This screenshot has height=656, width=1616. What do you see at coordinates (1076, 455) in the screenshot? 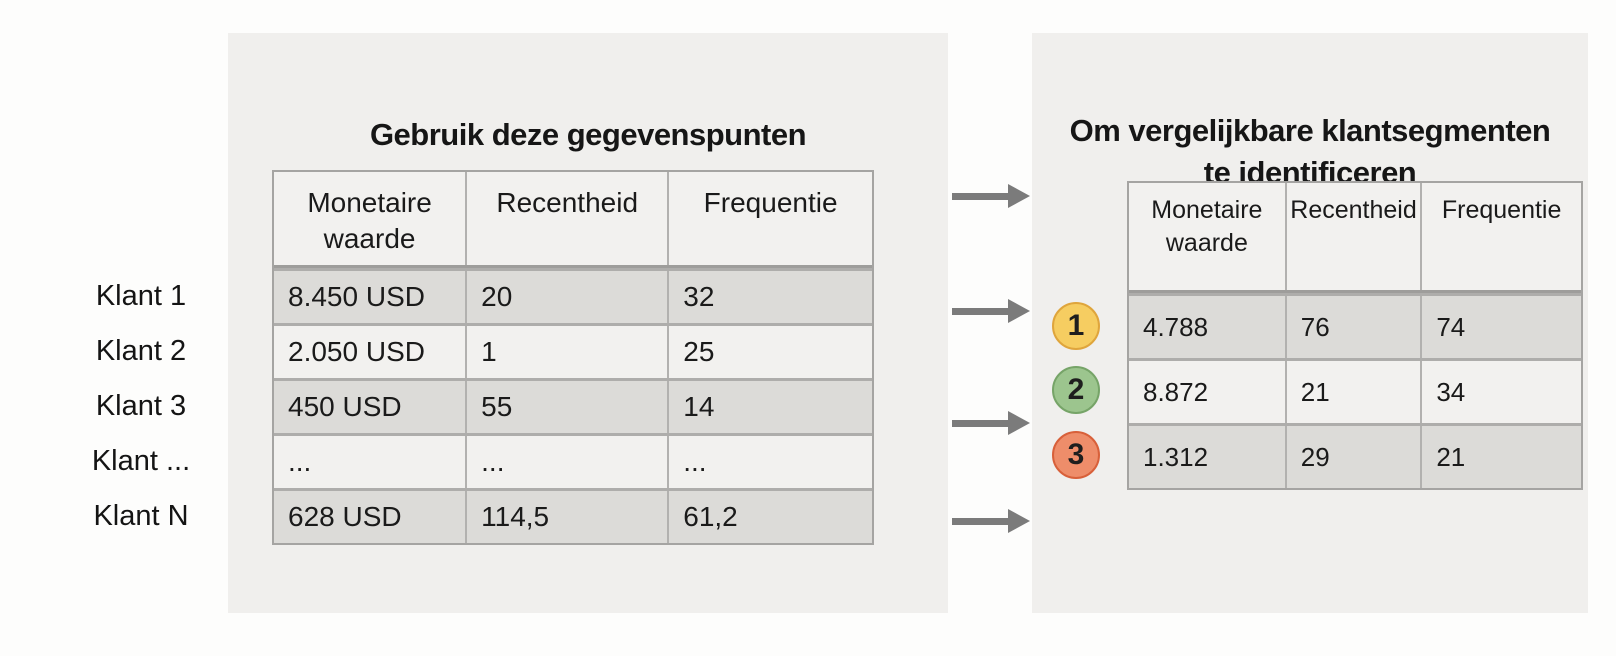
I see `segment-badge-3: 3` at bounding box center [1076, 455].